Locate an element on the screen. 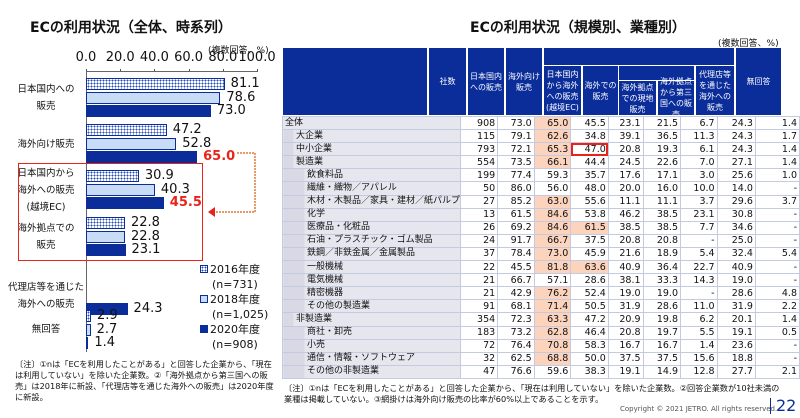 Image resolution: width=800 pixels, height=418 pixels. legend-n-2016: (n=731) is located at coordinates (235, 284).